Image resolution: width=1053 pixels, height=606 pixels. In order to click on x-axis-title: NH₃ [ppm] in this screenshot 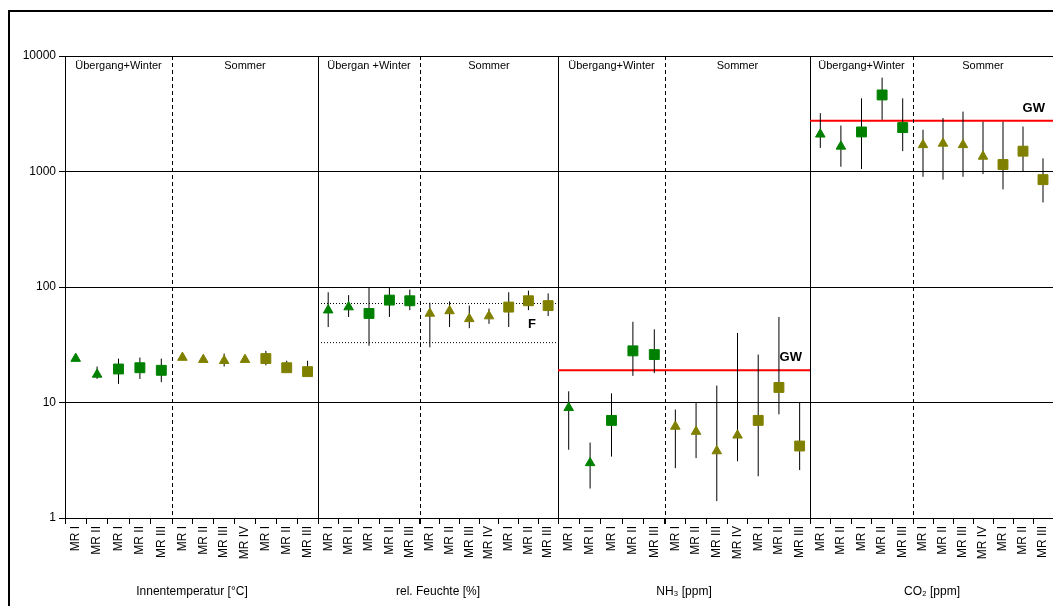, I will do `click(684, 591)`.